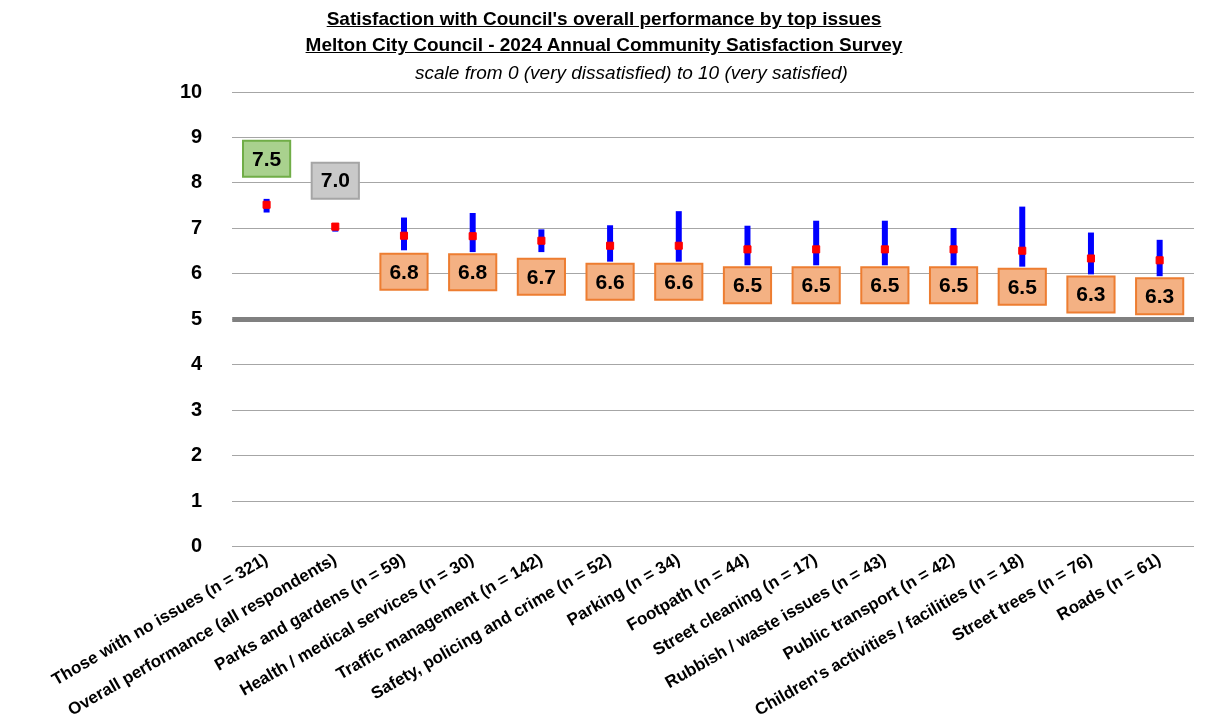 The height and width of the screenshot is (726, 1208). Describe the element at coordinates (197, 181) in the screenshot. I see `y-tick-label: 8` at that location.